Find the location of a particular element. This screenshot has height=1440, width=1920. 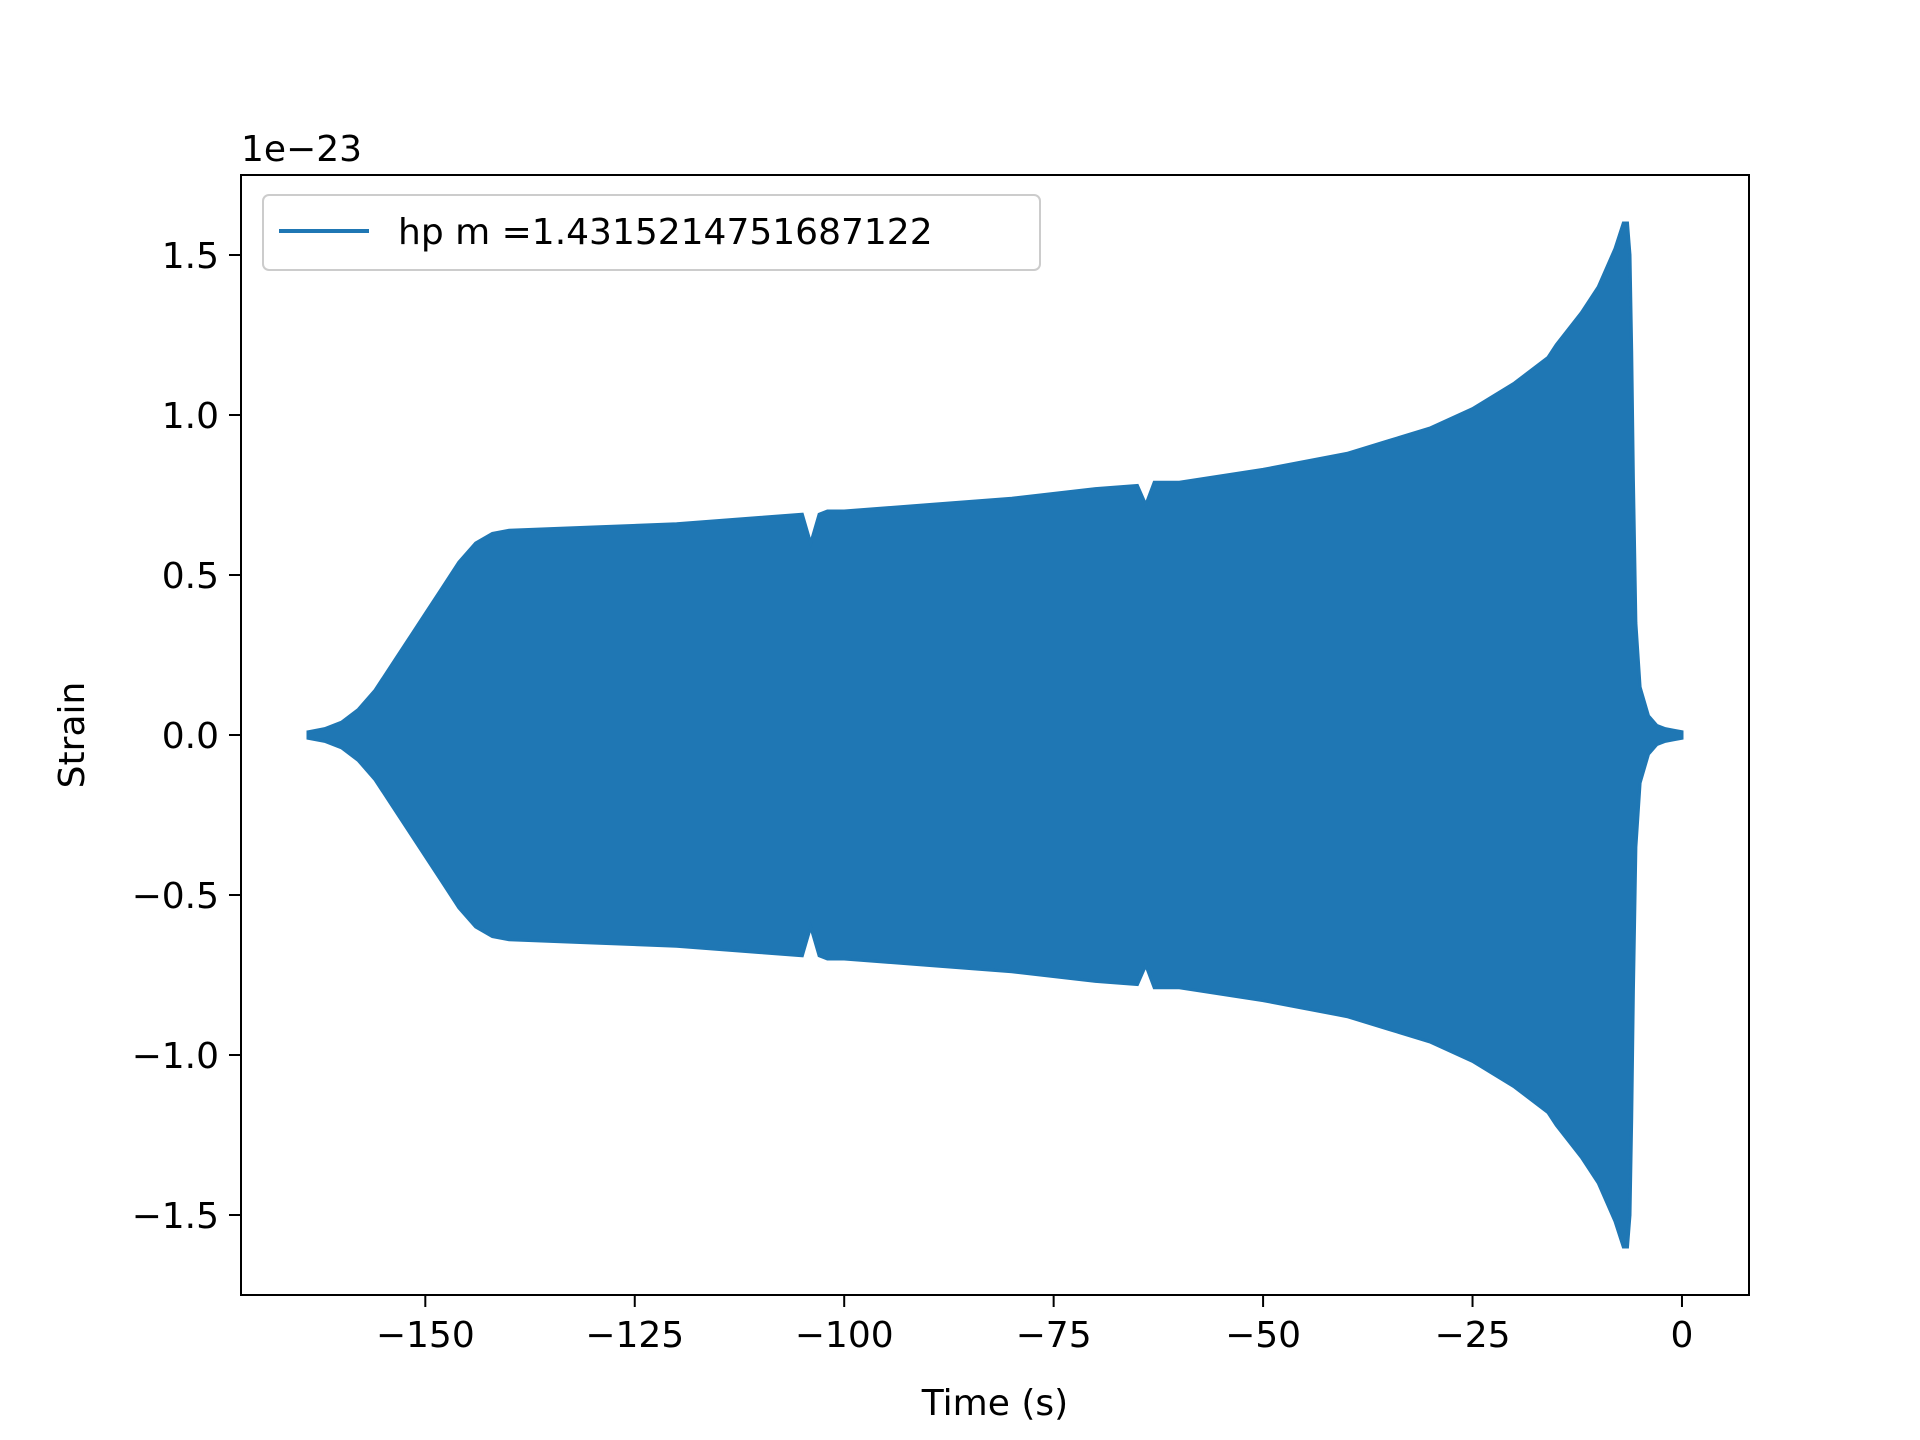

x-tick-label: −100 is located at coordinates (844, 1335).